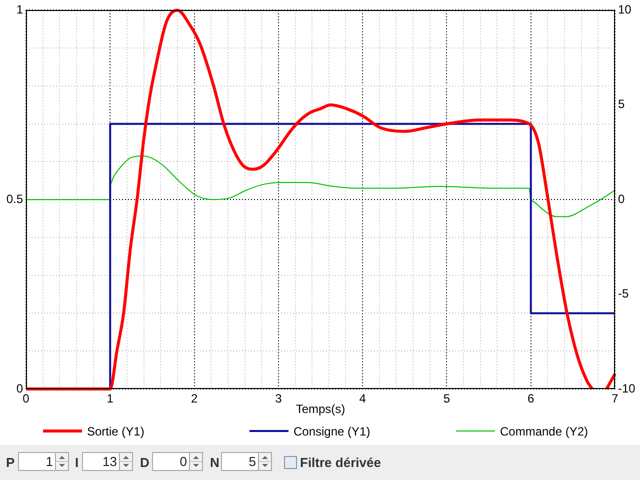  Describe the element at coordinates (171, 461) in the screenshot. I see `number-field: 0` at that location.